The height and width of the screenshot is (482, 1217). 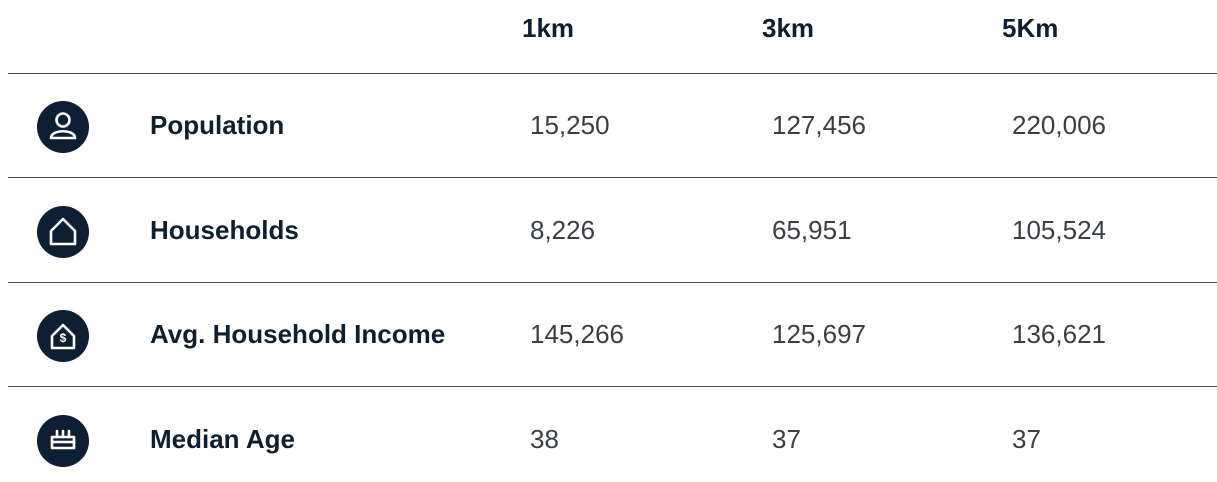 I want to click on column-header: 3km, so click(x=788, y=28).